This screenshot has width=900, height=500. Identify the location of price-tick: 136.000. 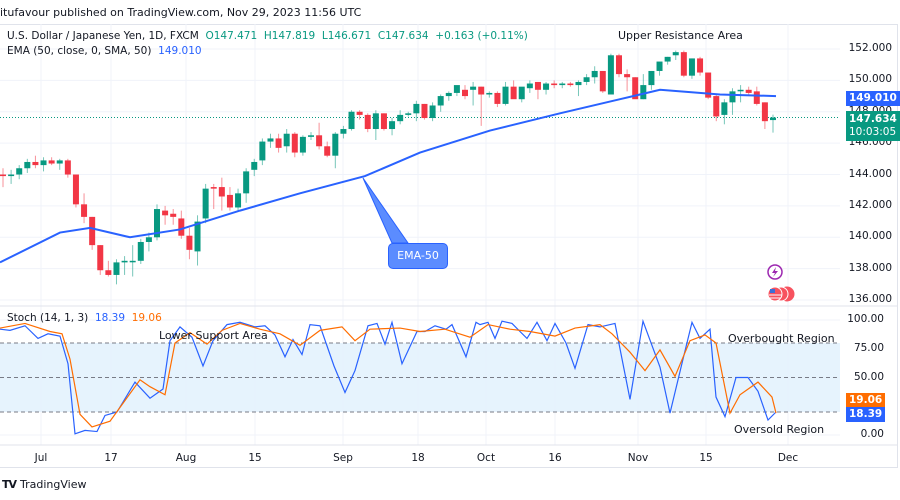
(870, 299).